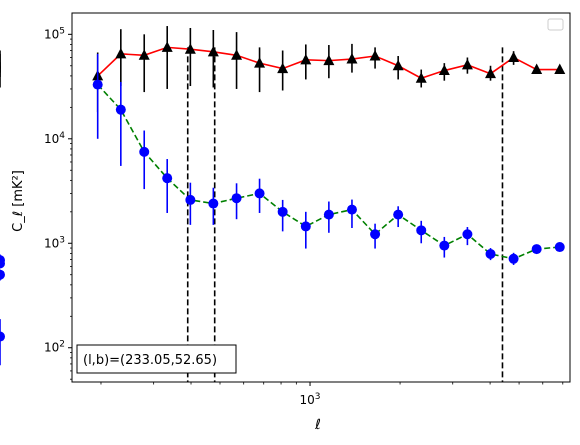  Describe the element at coordinates (54, 138) in the screenshot. I see `y-tick-label: 104` at that location.